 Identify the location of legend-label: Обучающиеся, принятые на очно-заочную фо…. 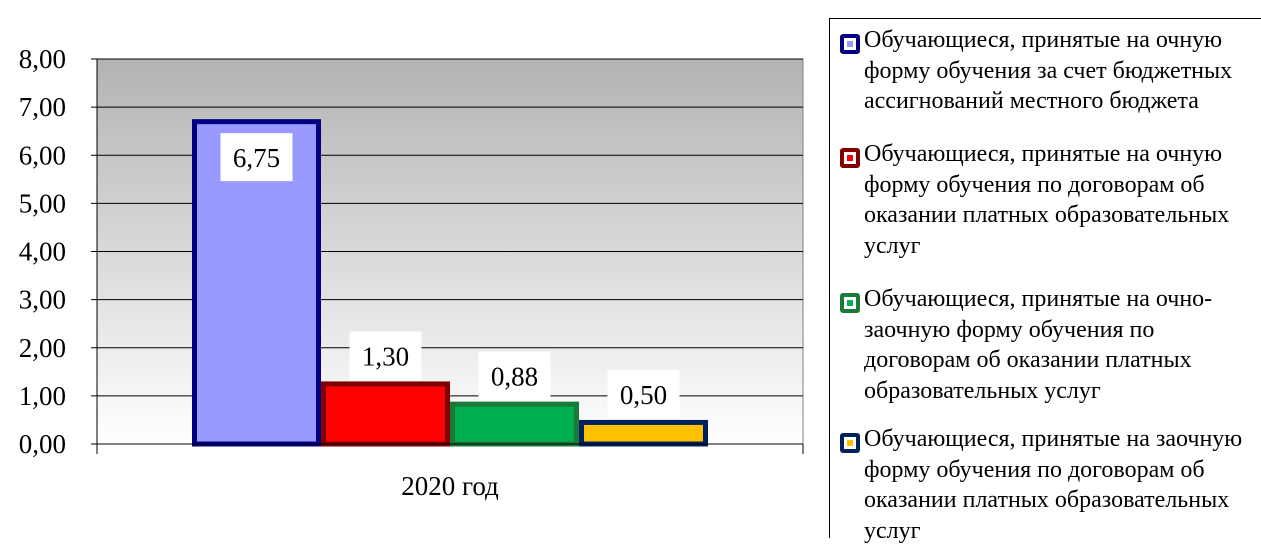
(1038, 345).